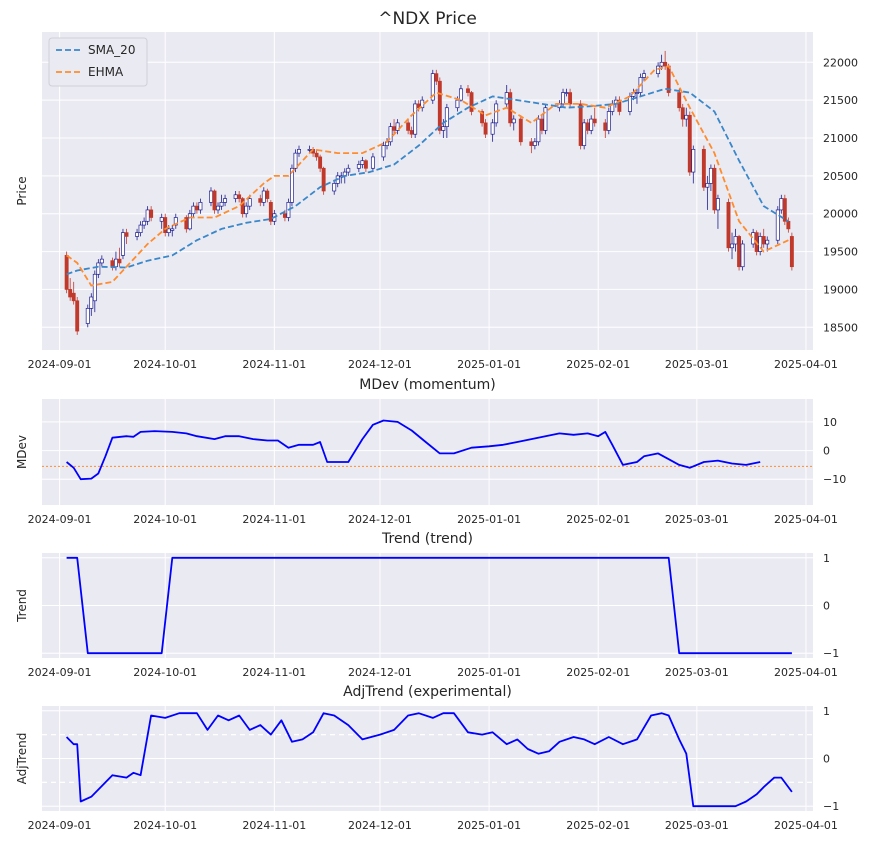  What do you see at coordinates (840, 100) in the screenshot?
I see `y-tick-label: 21500` at bounding box center [840, 100].